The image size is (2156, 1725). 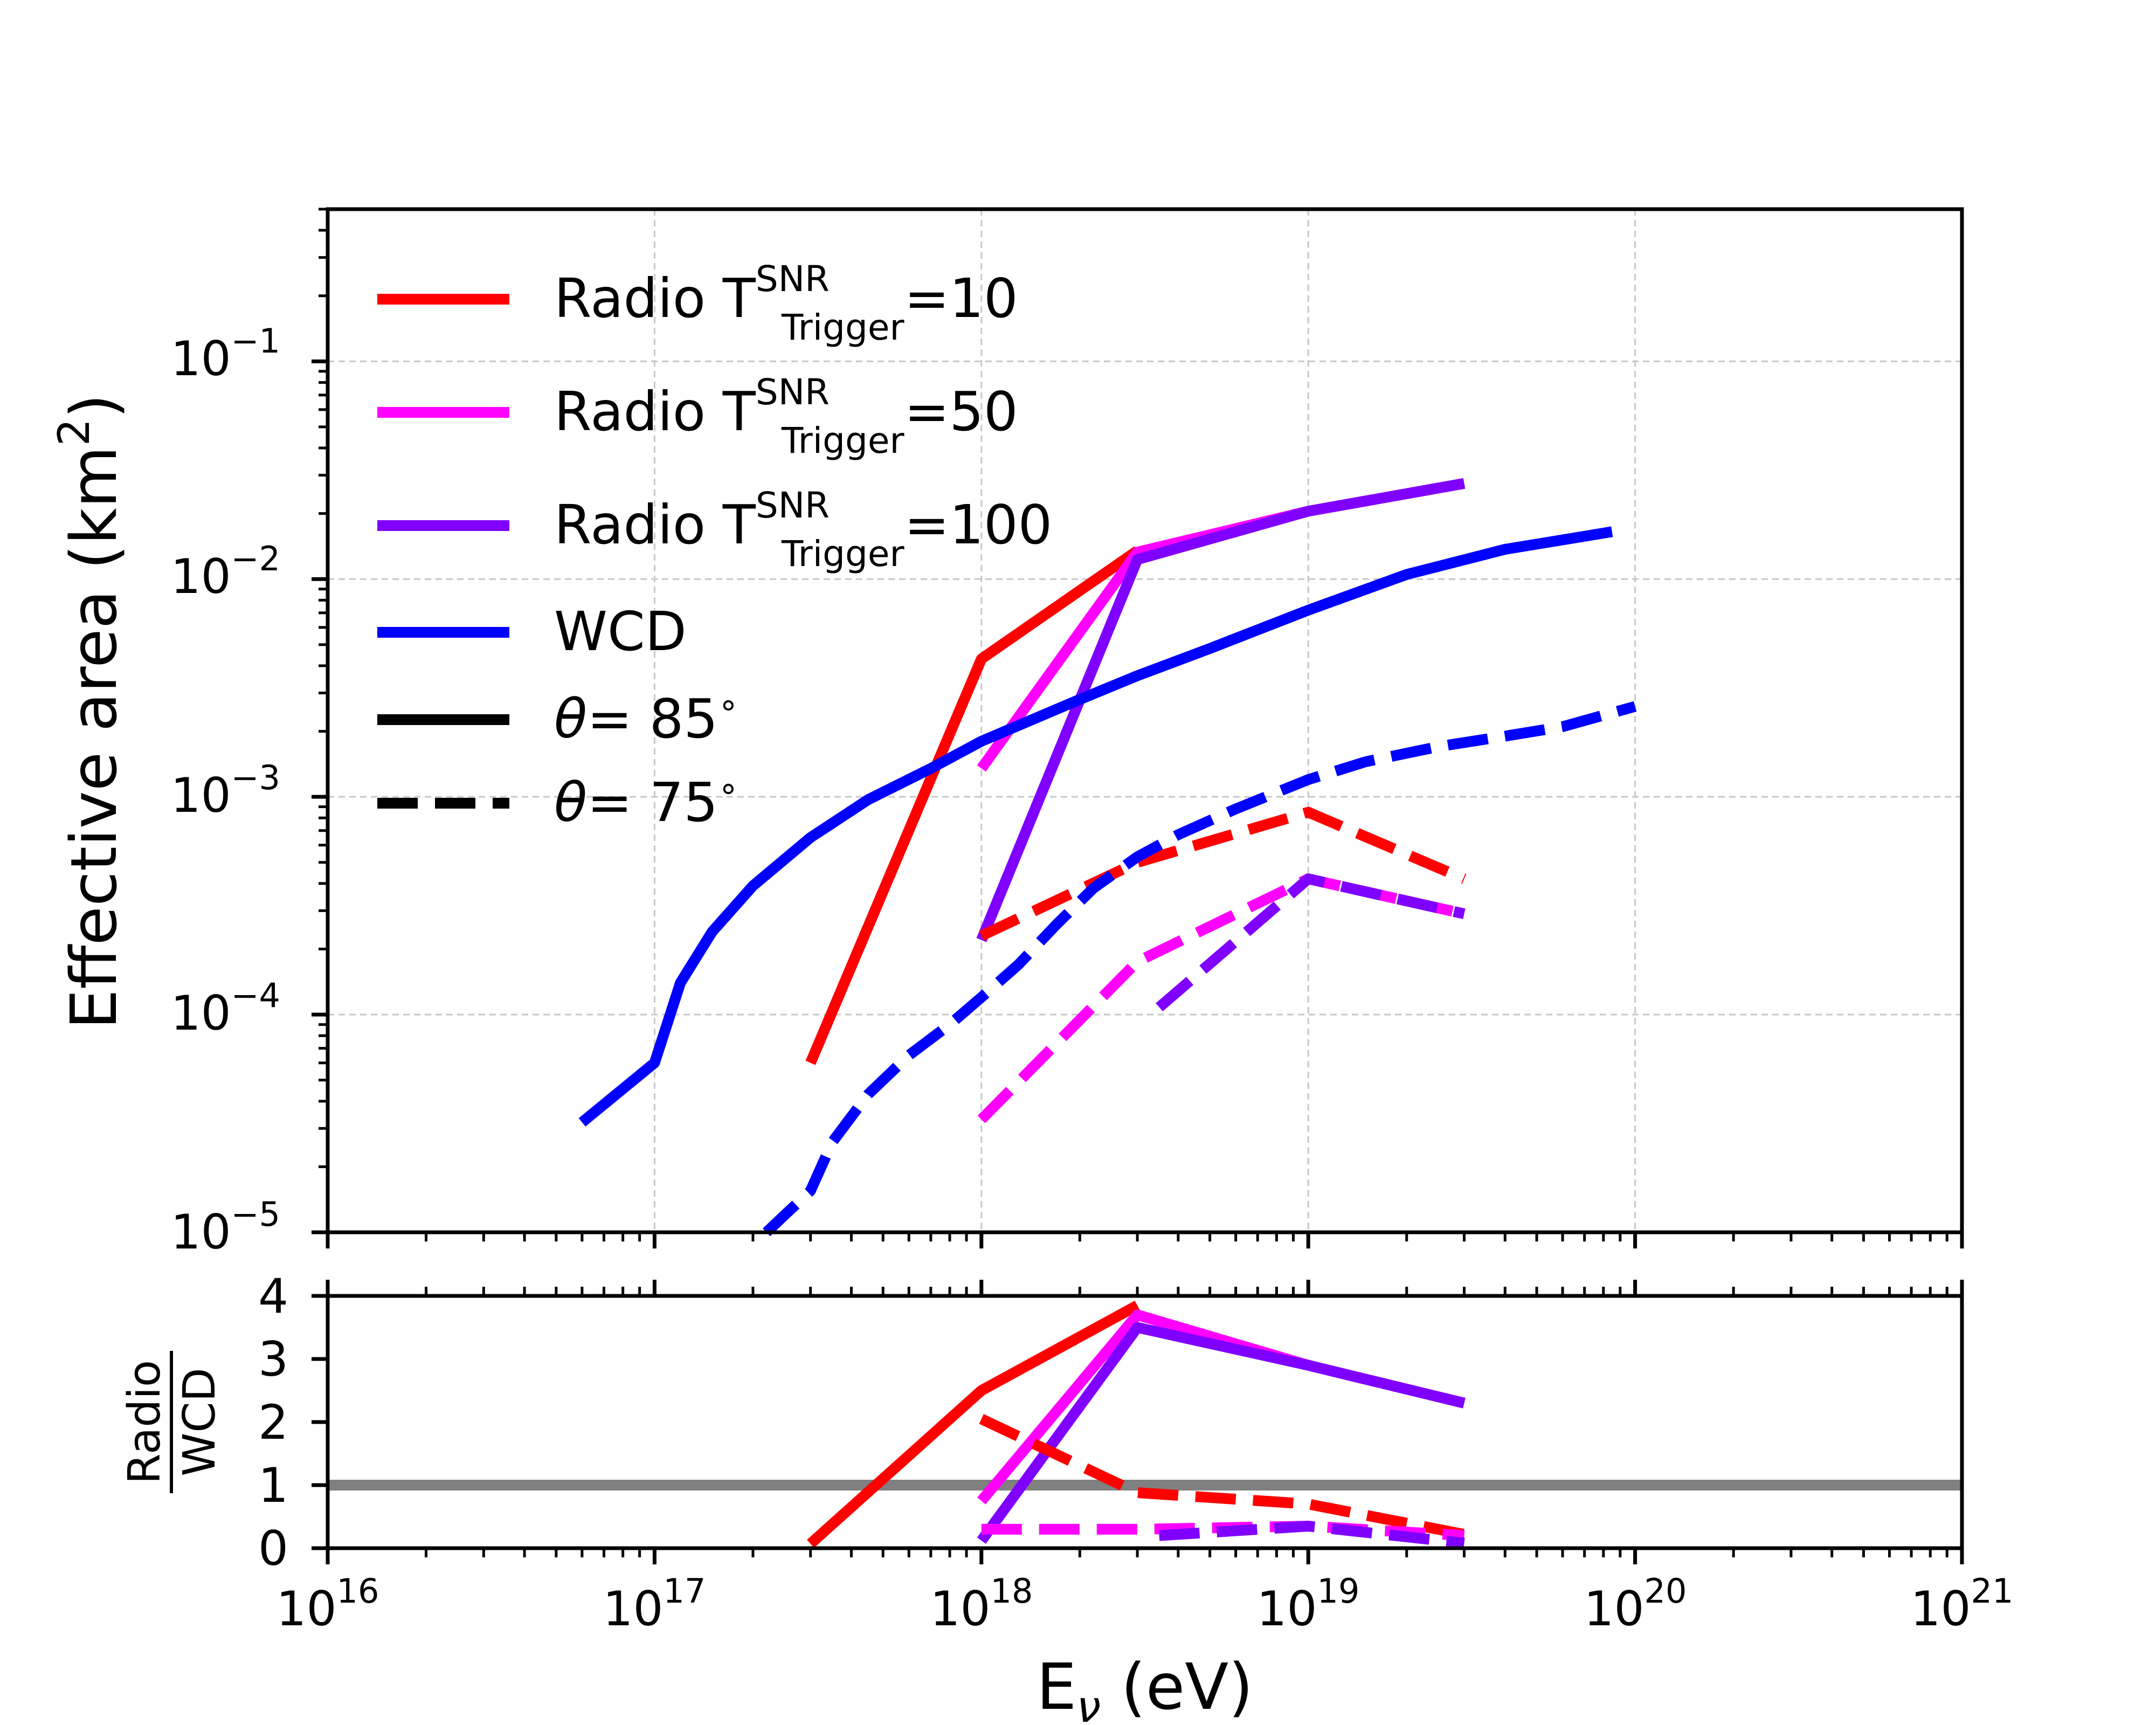 I want to click on ytick-label: 10⁻⁴, so click(x=225, y=1008).